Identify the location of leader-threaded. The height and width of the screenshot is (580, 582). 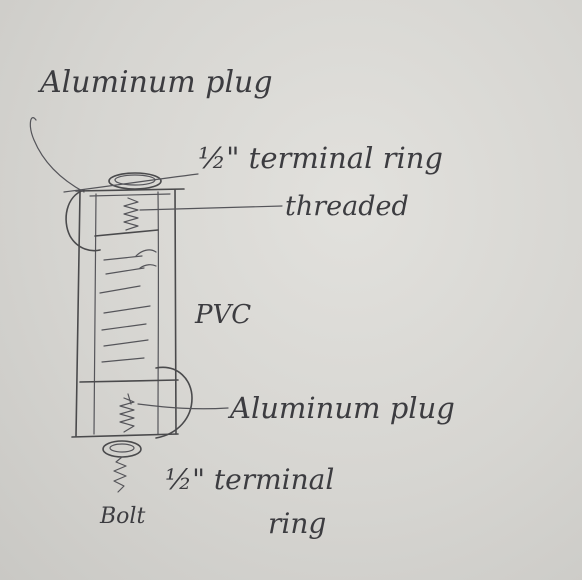
(211, 208).